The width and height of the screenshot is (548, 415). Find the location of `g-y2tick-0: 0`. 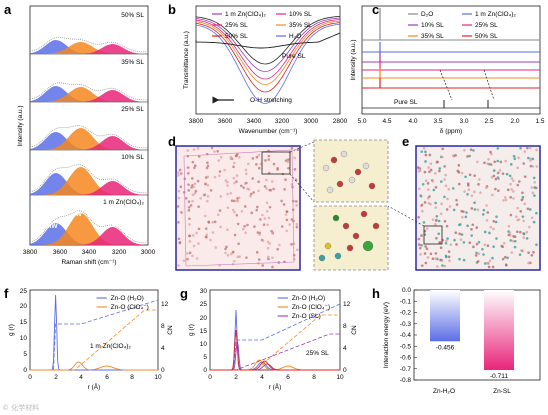

g-y2tick-0: 0 is located at coordinates (345, 370).